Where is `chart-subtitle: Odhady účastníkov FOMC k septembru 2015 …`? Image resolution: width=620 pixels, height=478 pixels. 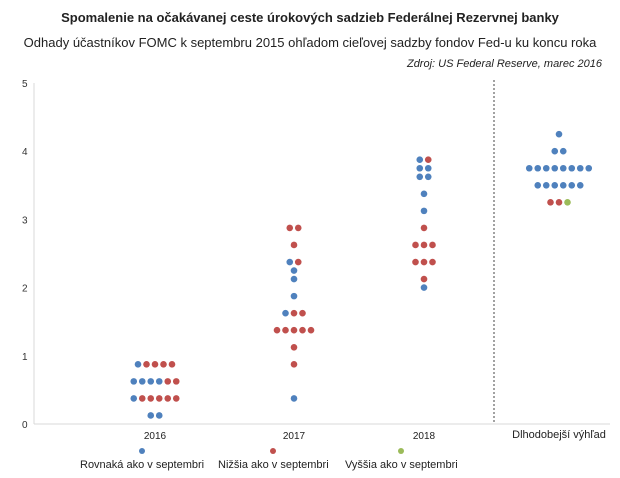 chart-subtitle: Odhady účastníkov FOMC k septembru 2015 … is located at coordinates (310, 42).